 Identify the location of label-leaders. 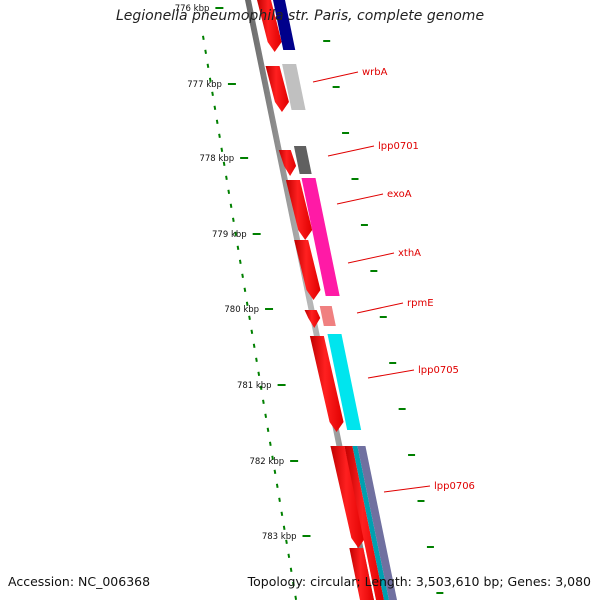
(371, 282).